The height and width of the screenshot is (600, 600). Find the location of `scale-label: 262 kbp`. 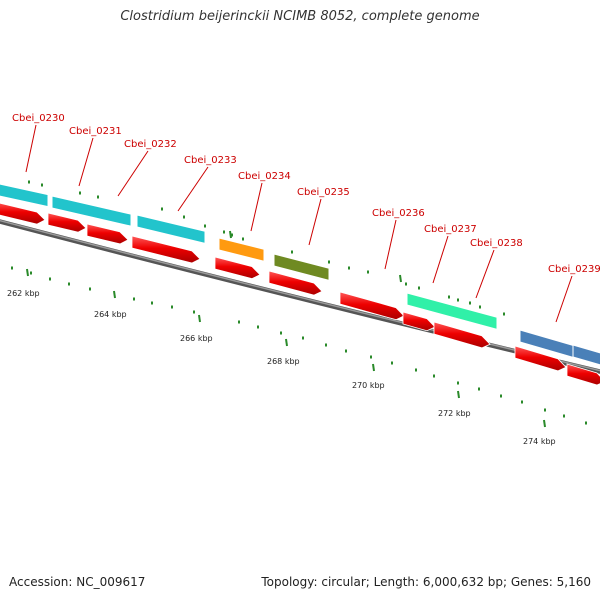

scale-label: 262 kbp is located at coordinates (23, 293).